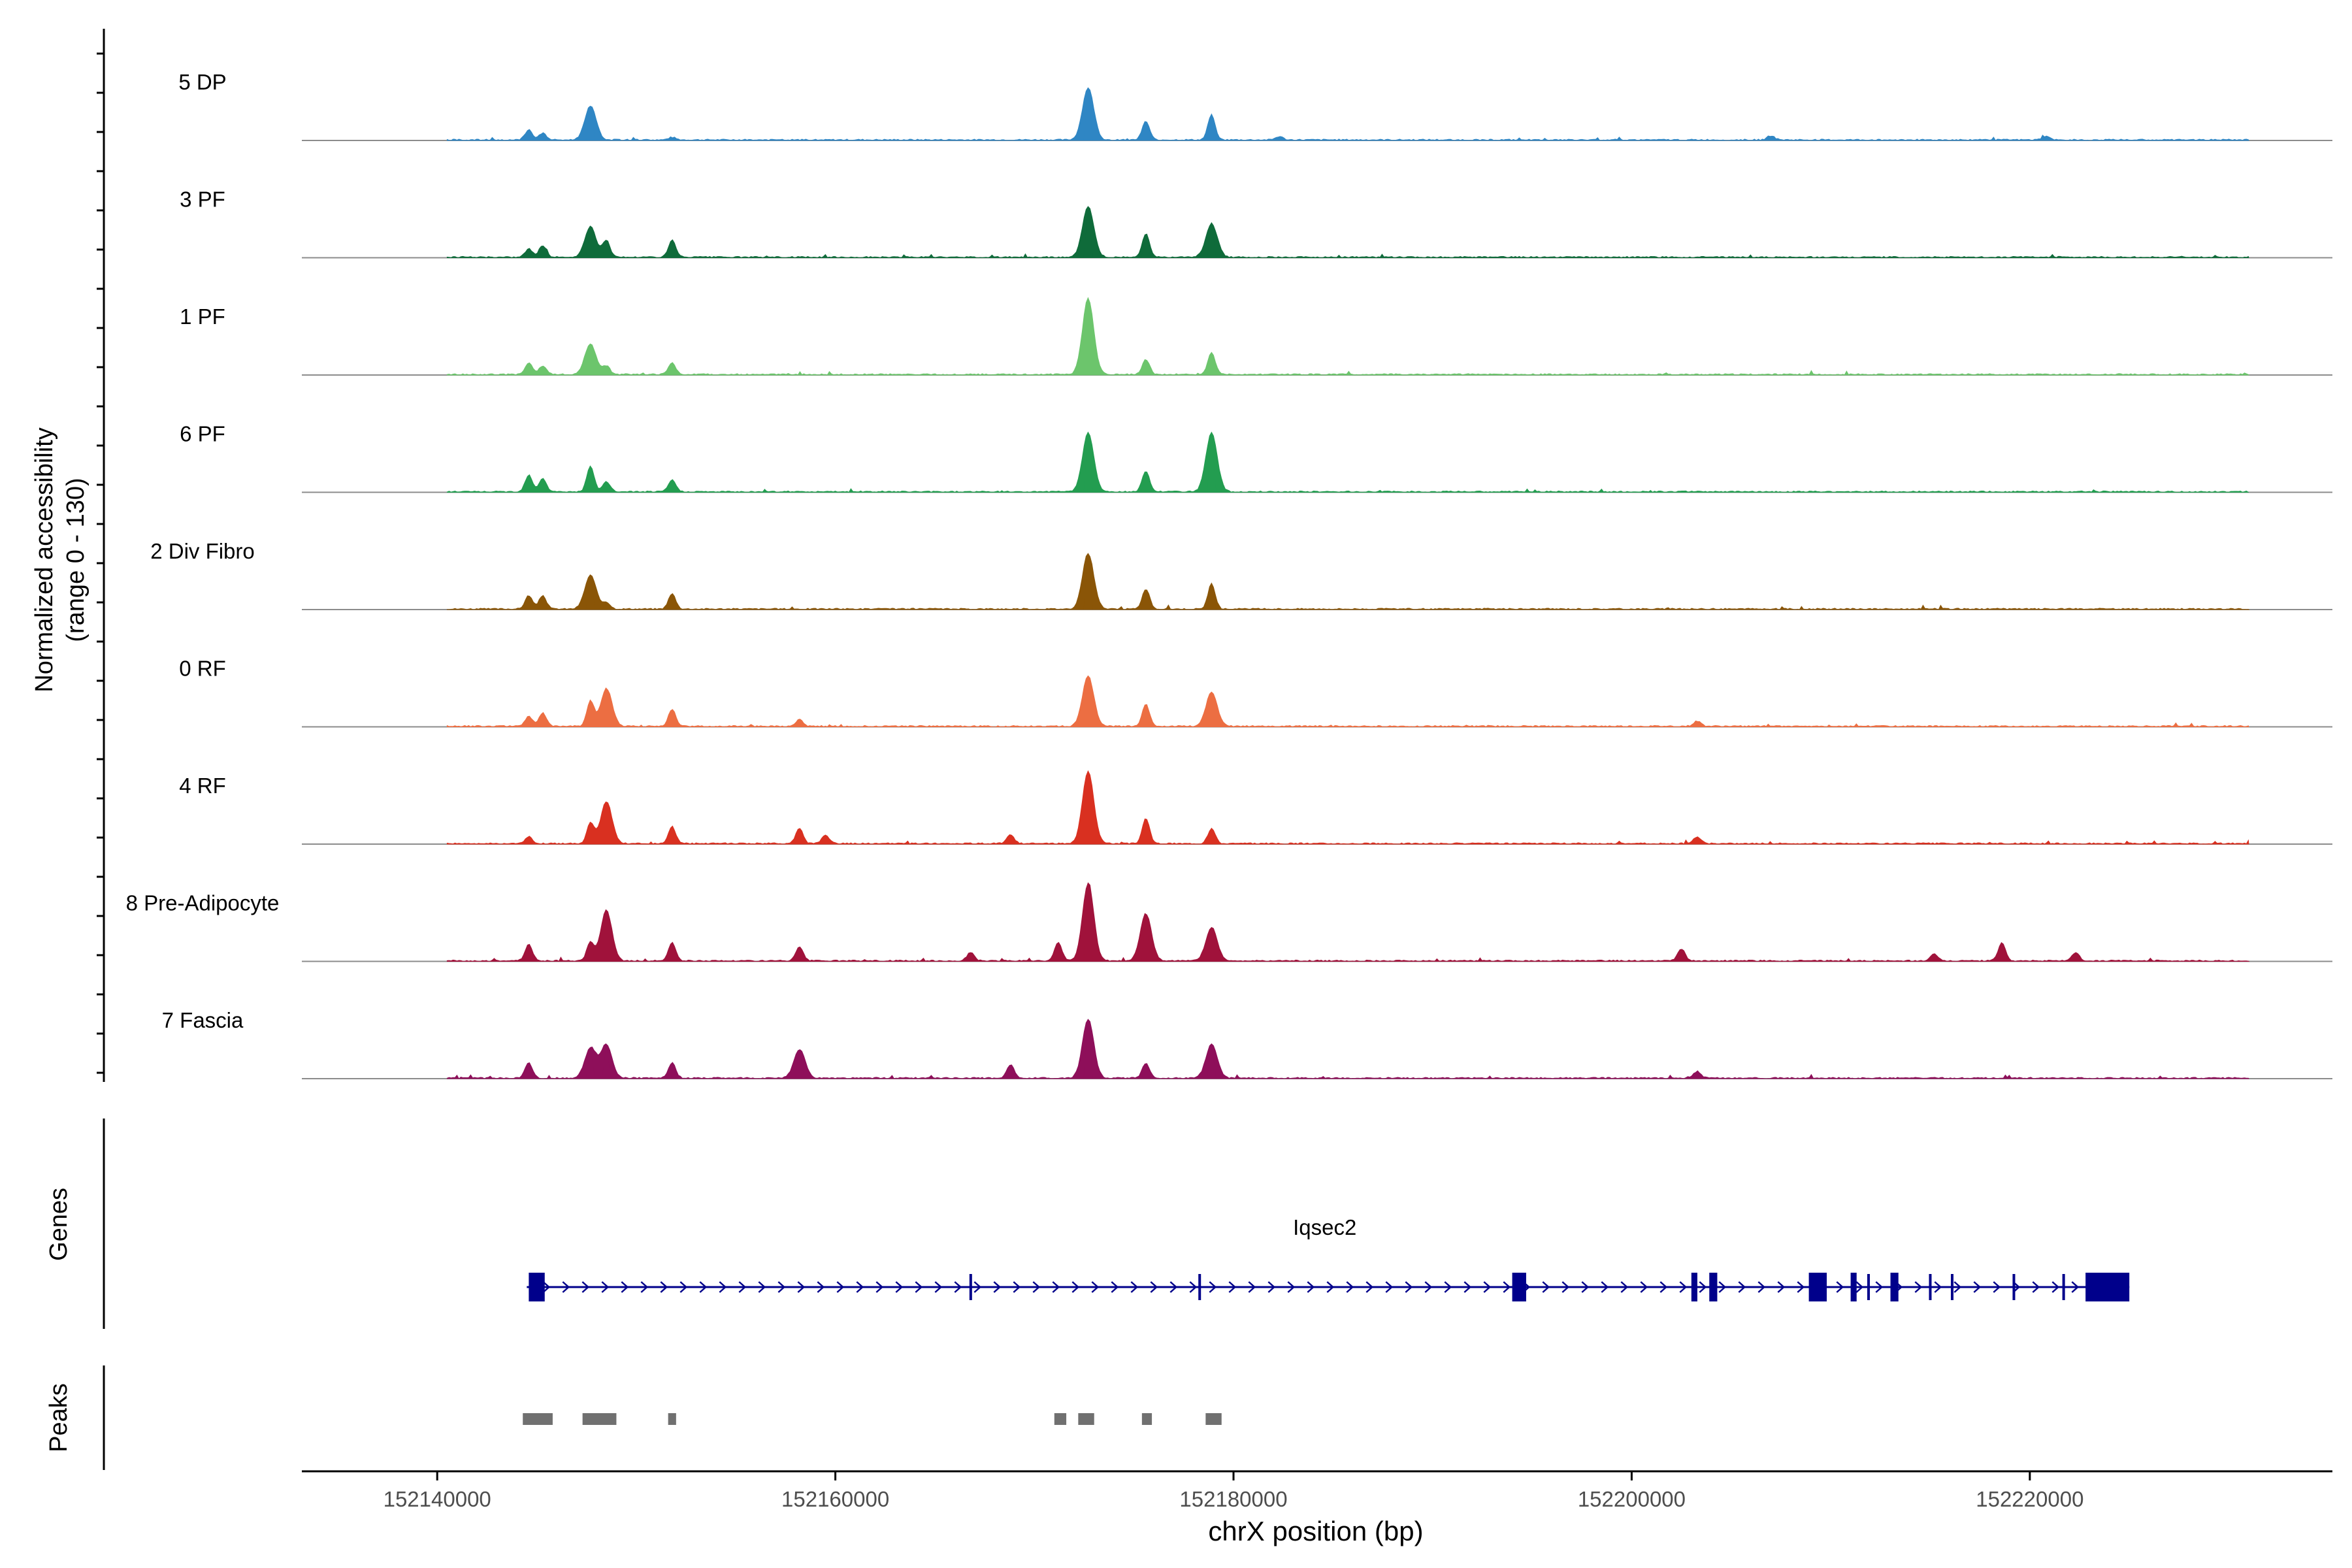  Describe the element at coordinates (44, 559) in the screenshot. I see `y-axis-title-line1: Normalized accessibility` at that location.